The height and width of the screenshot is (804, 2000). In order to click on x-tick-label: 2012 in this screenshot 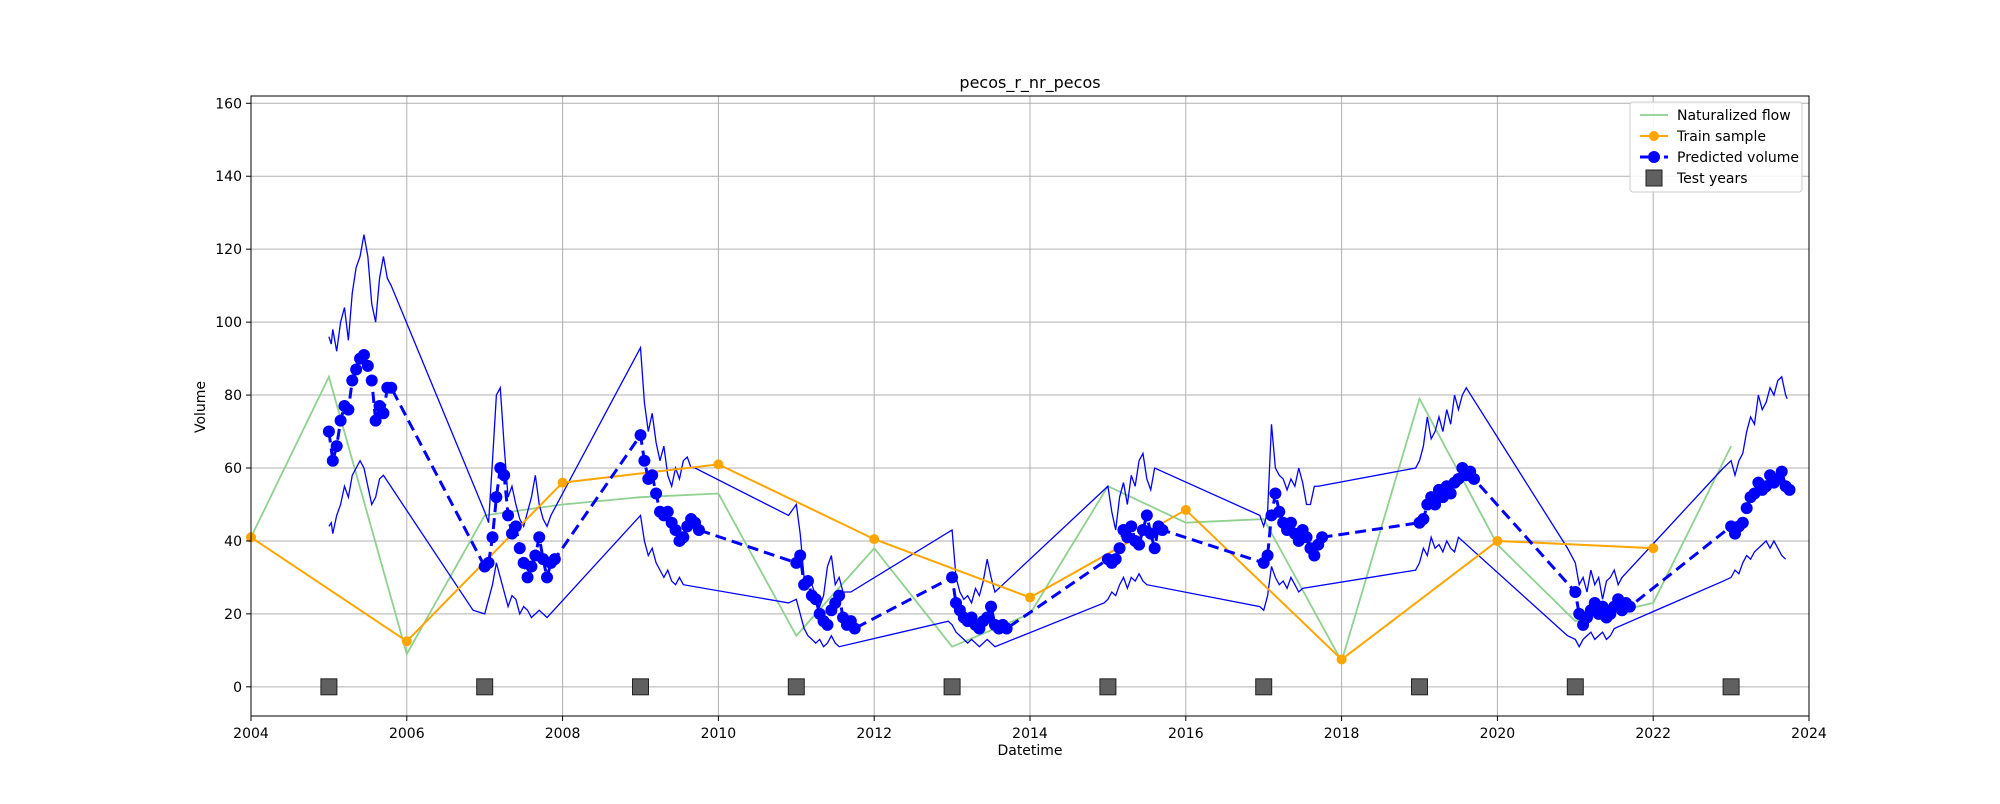, I will do `click(874, 734)`.